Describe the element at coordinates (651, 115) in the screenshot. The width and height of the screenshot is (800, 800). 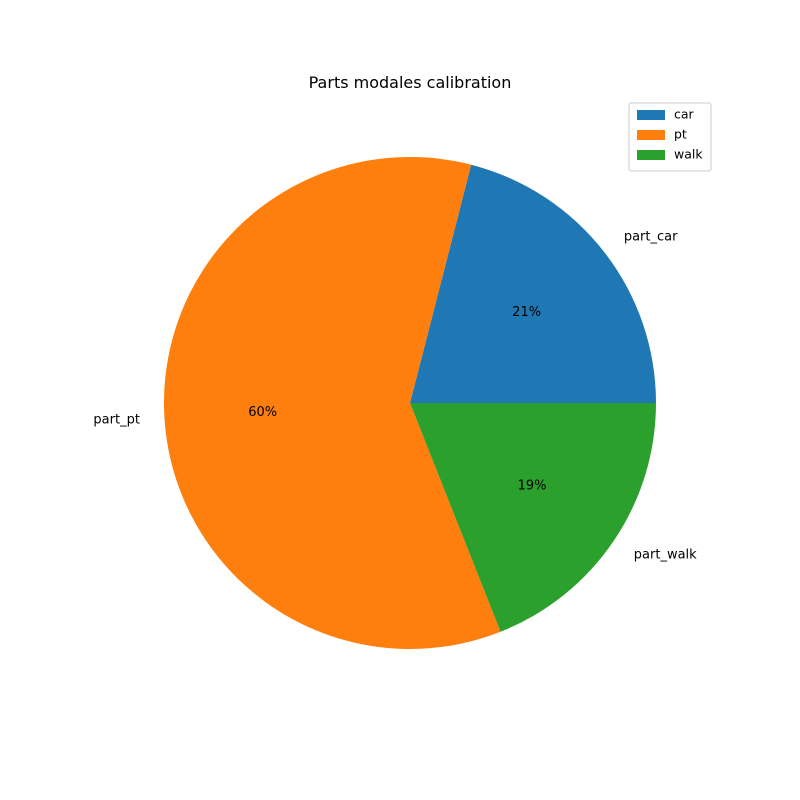
I see `legend-swatch-car` at that location.